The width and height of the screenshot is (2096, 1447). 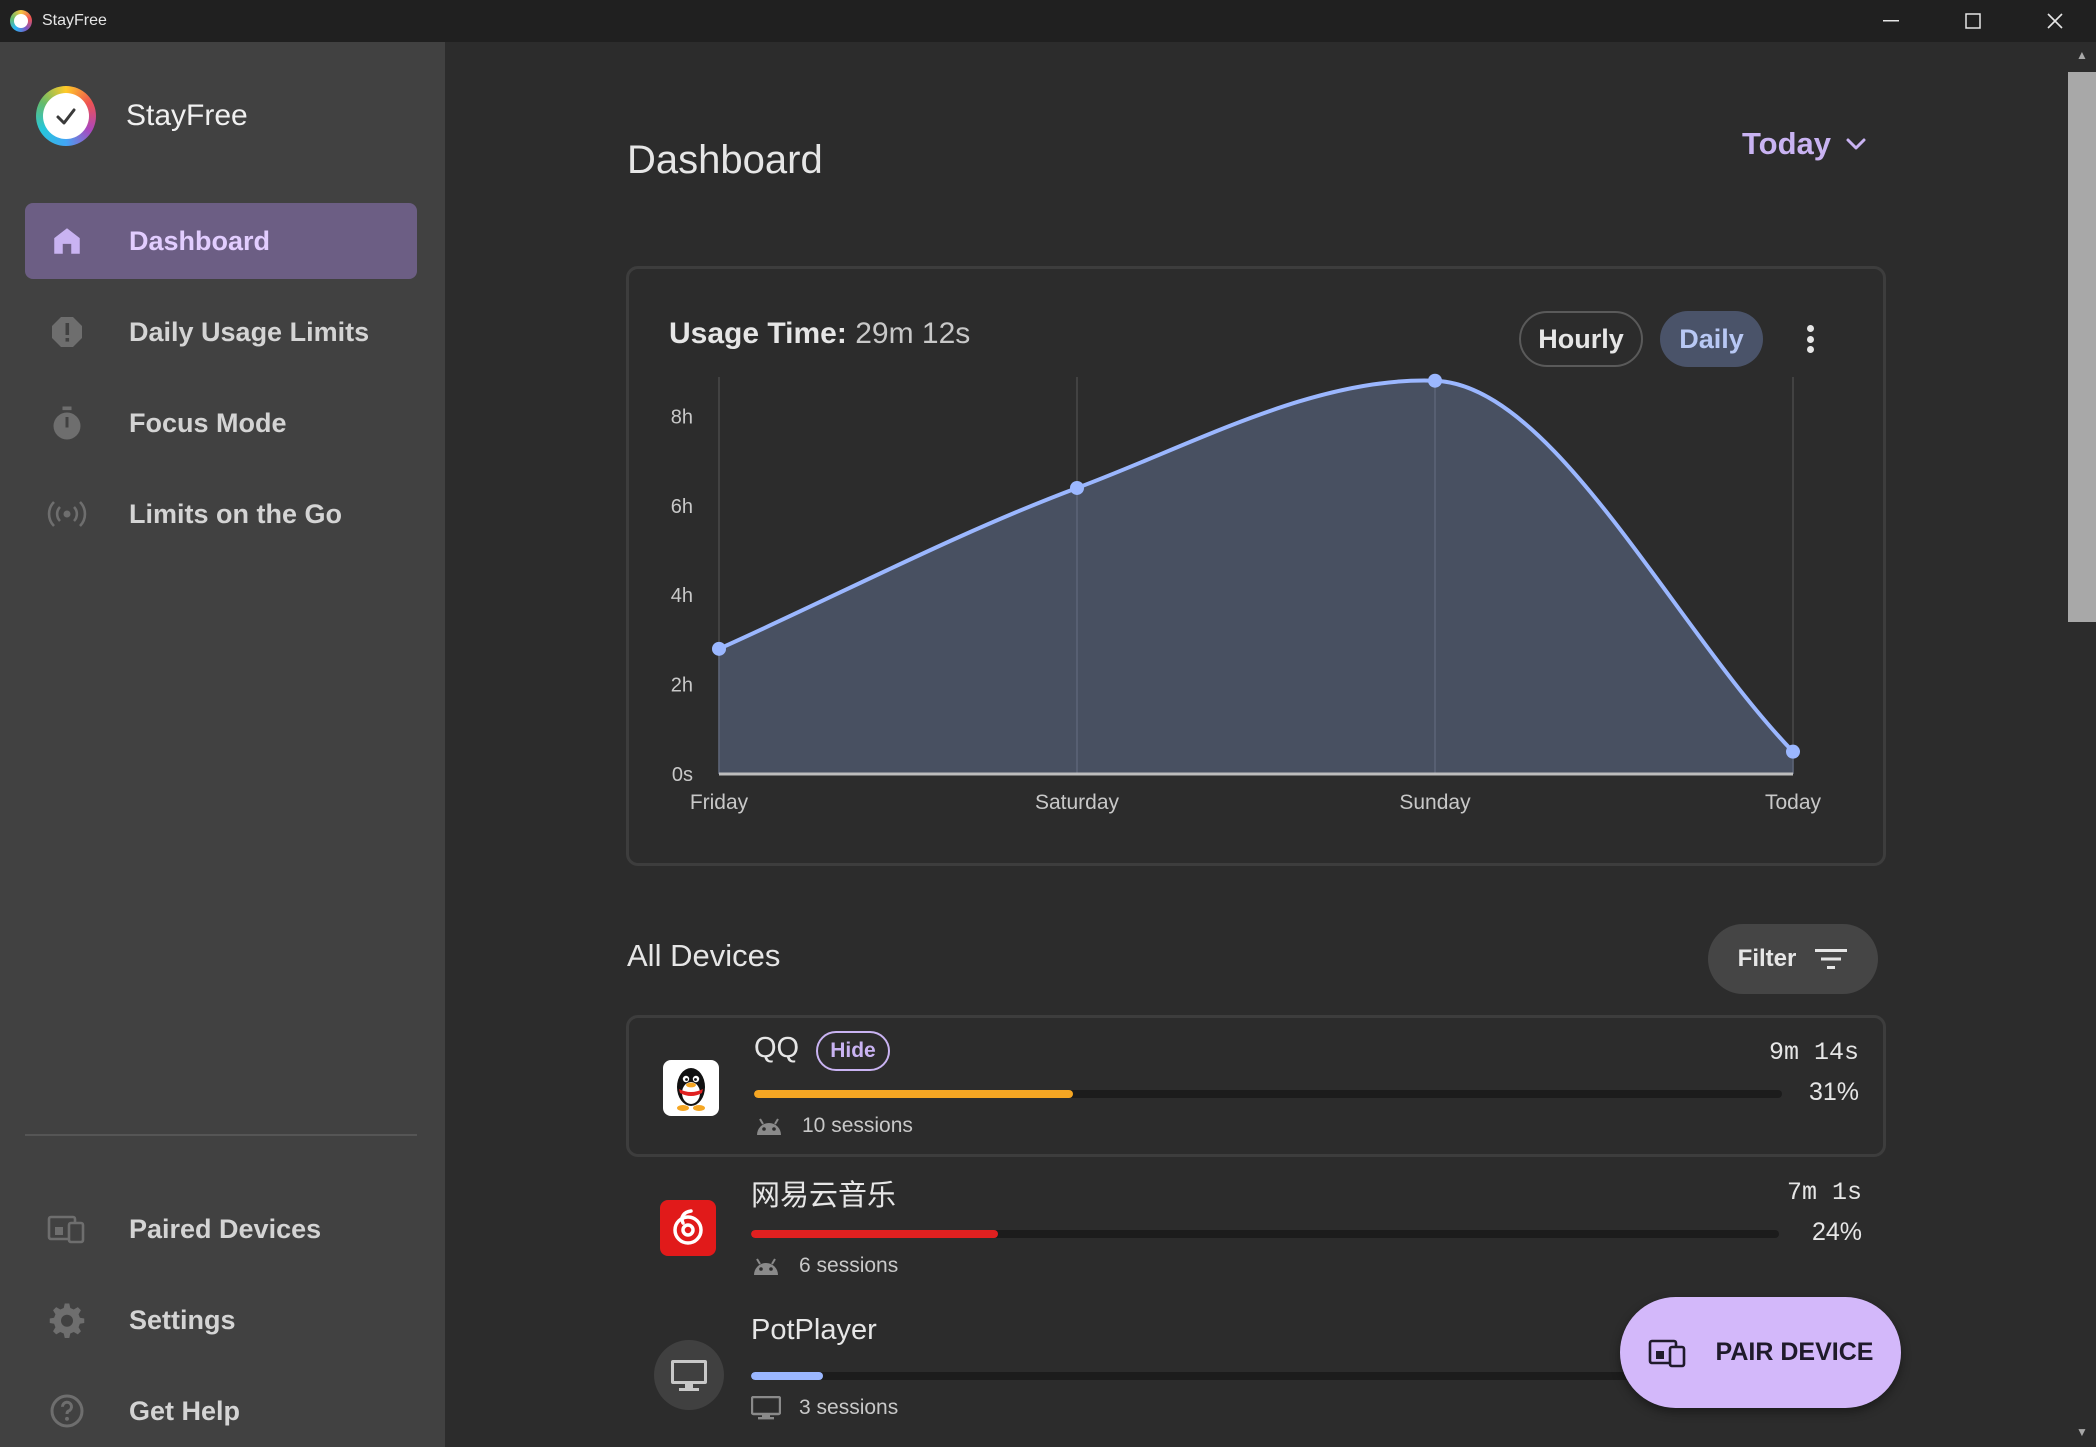 What do you see at coordinates (67, 514) in the screenshot?
I see `broadcast-icon` at bounding box center [67, 514].